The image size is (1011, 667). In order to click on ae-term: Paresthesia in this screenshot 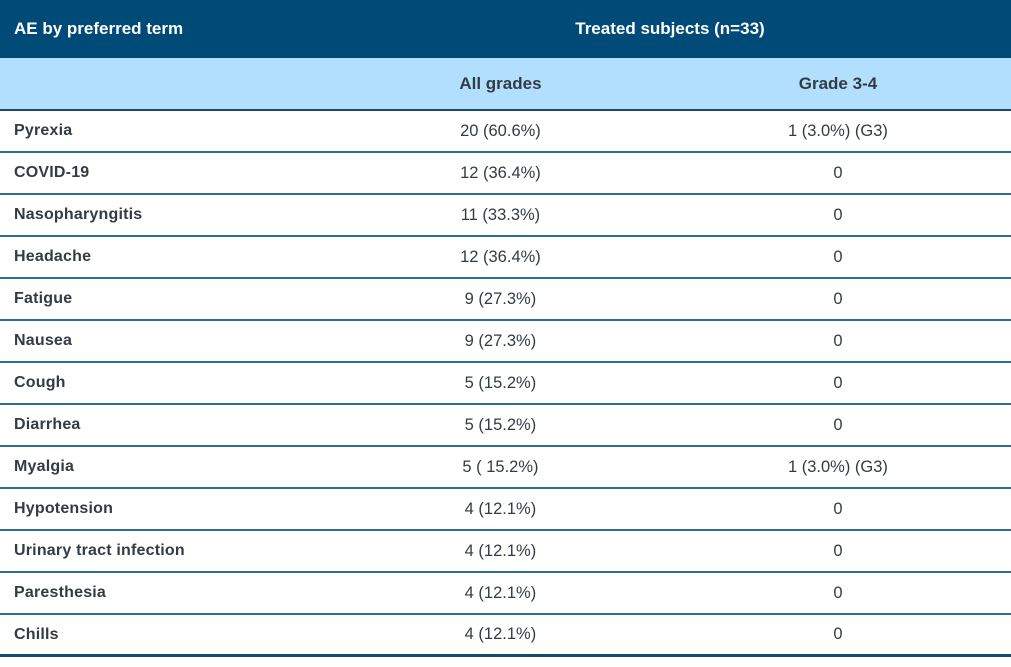, I will do `click(60, 592)`.